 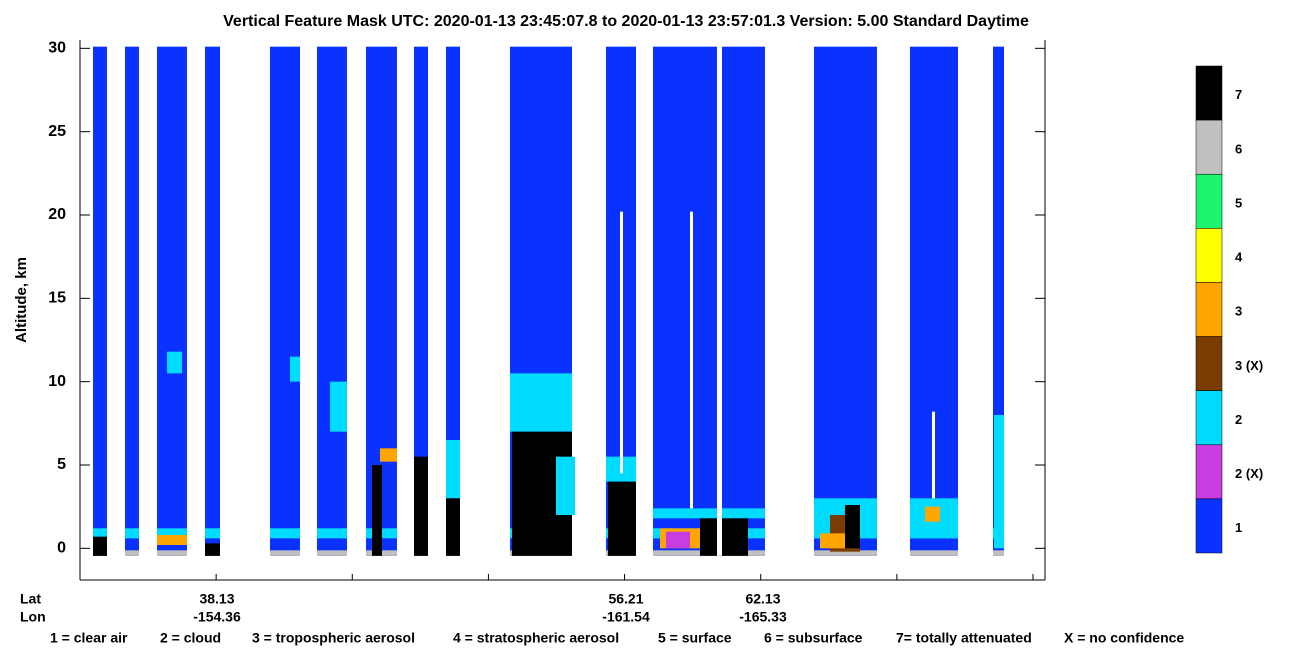 I want to click on colorbar-label: 2 (X), so click(x=1249, y=473).